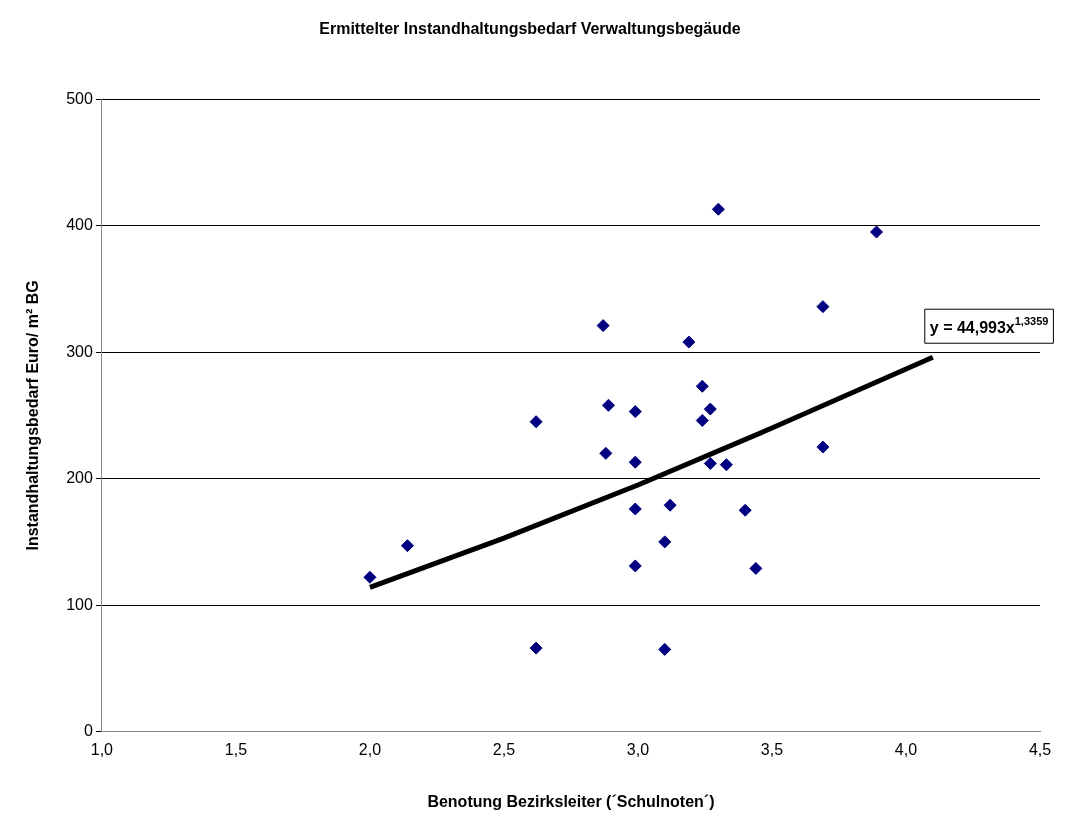 The image size is (1084, 836). What do you see at coordinates (571, 801) in the screenshot?
I see `x-axis-title: Benotung Bezirksleiter (´Schulnoten´)` at bounding box center [571, 801].